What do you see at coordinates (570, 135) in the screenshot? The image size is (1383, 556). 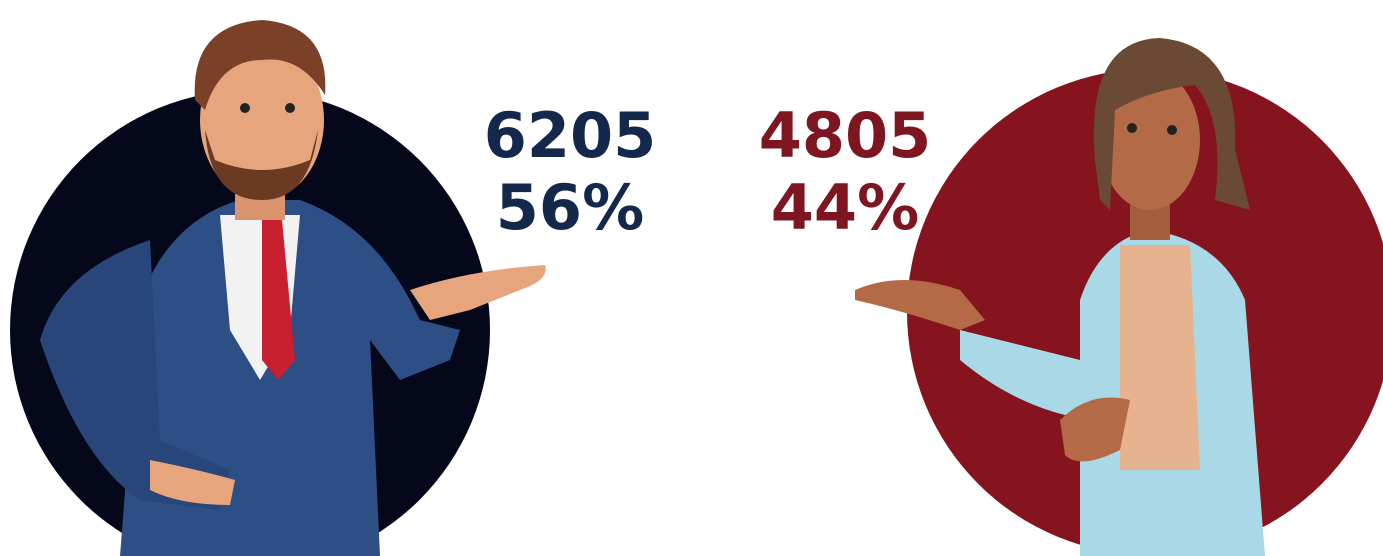 I see `male-count: 6205` at bounding box center [570, 135].